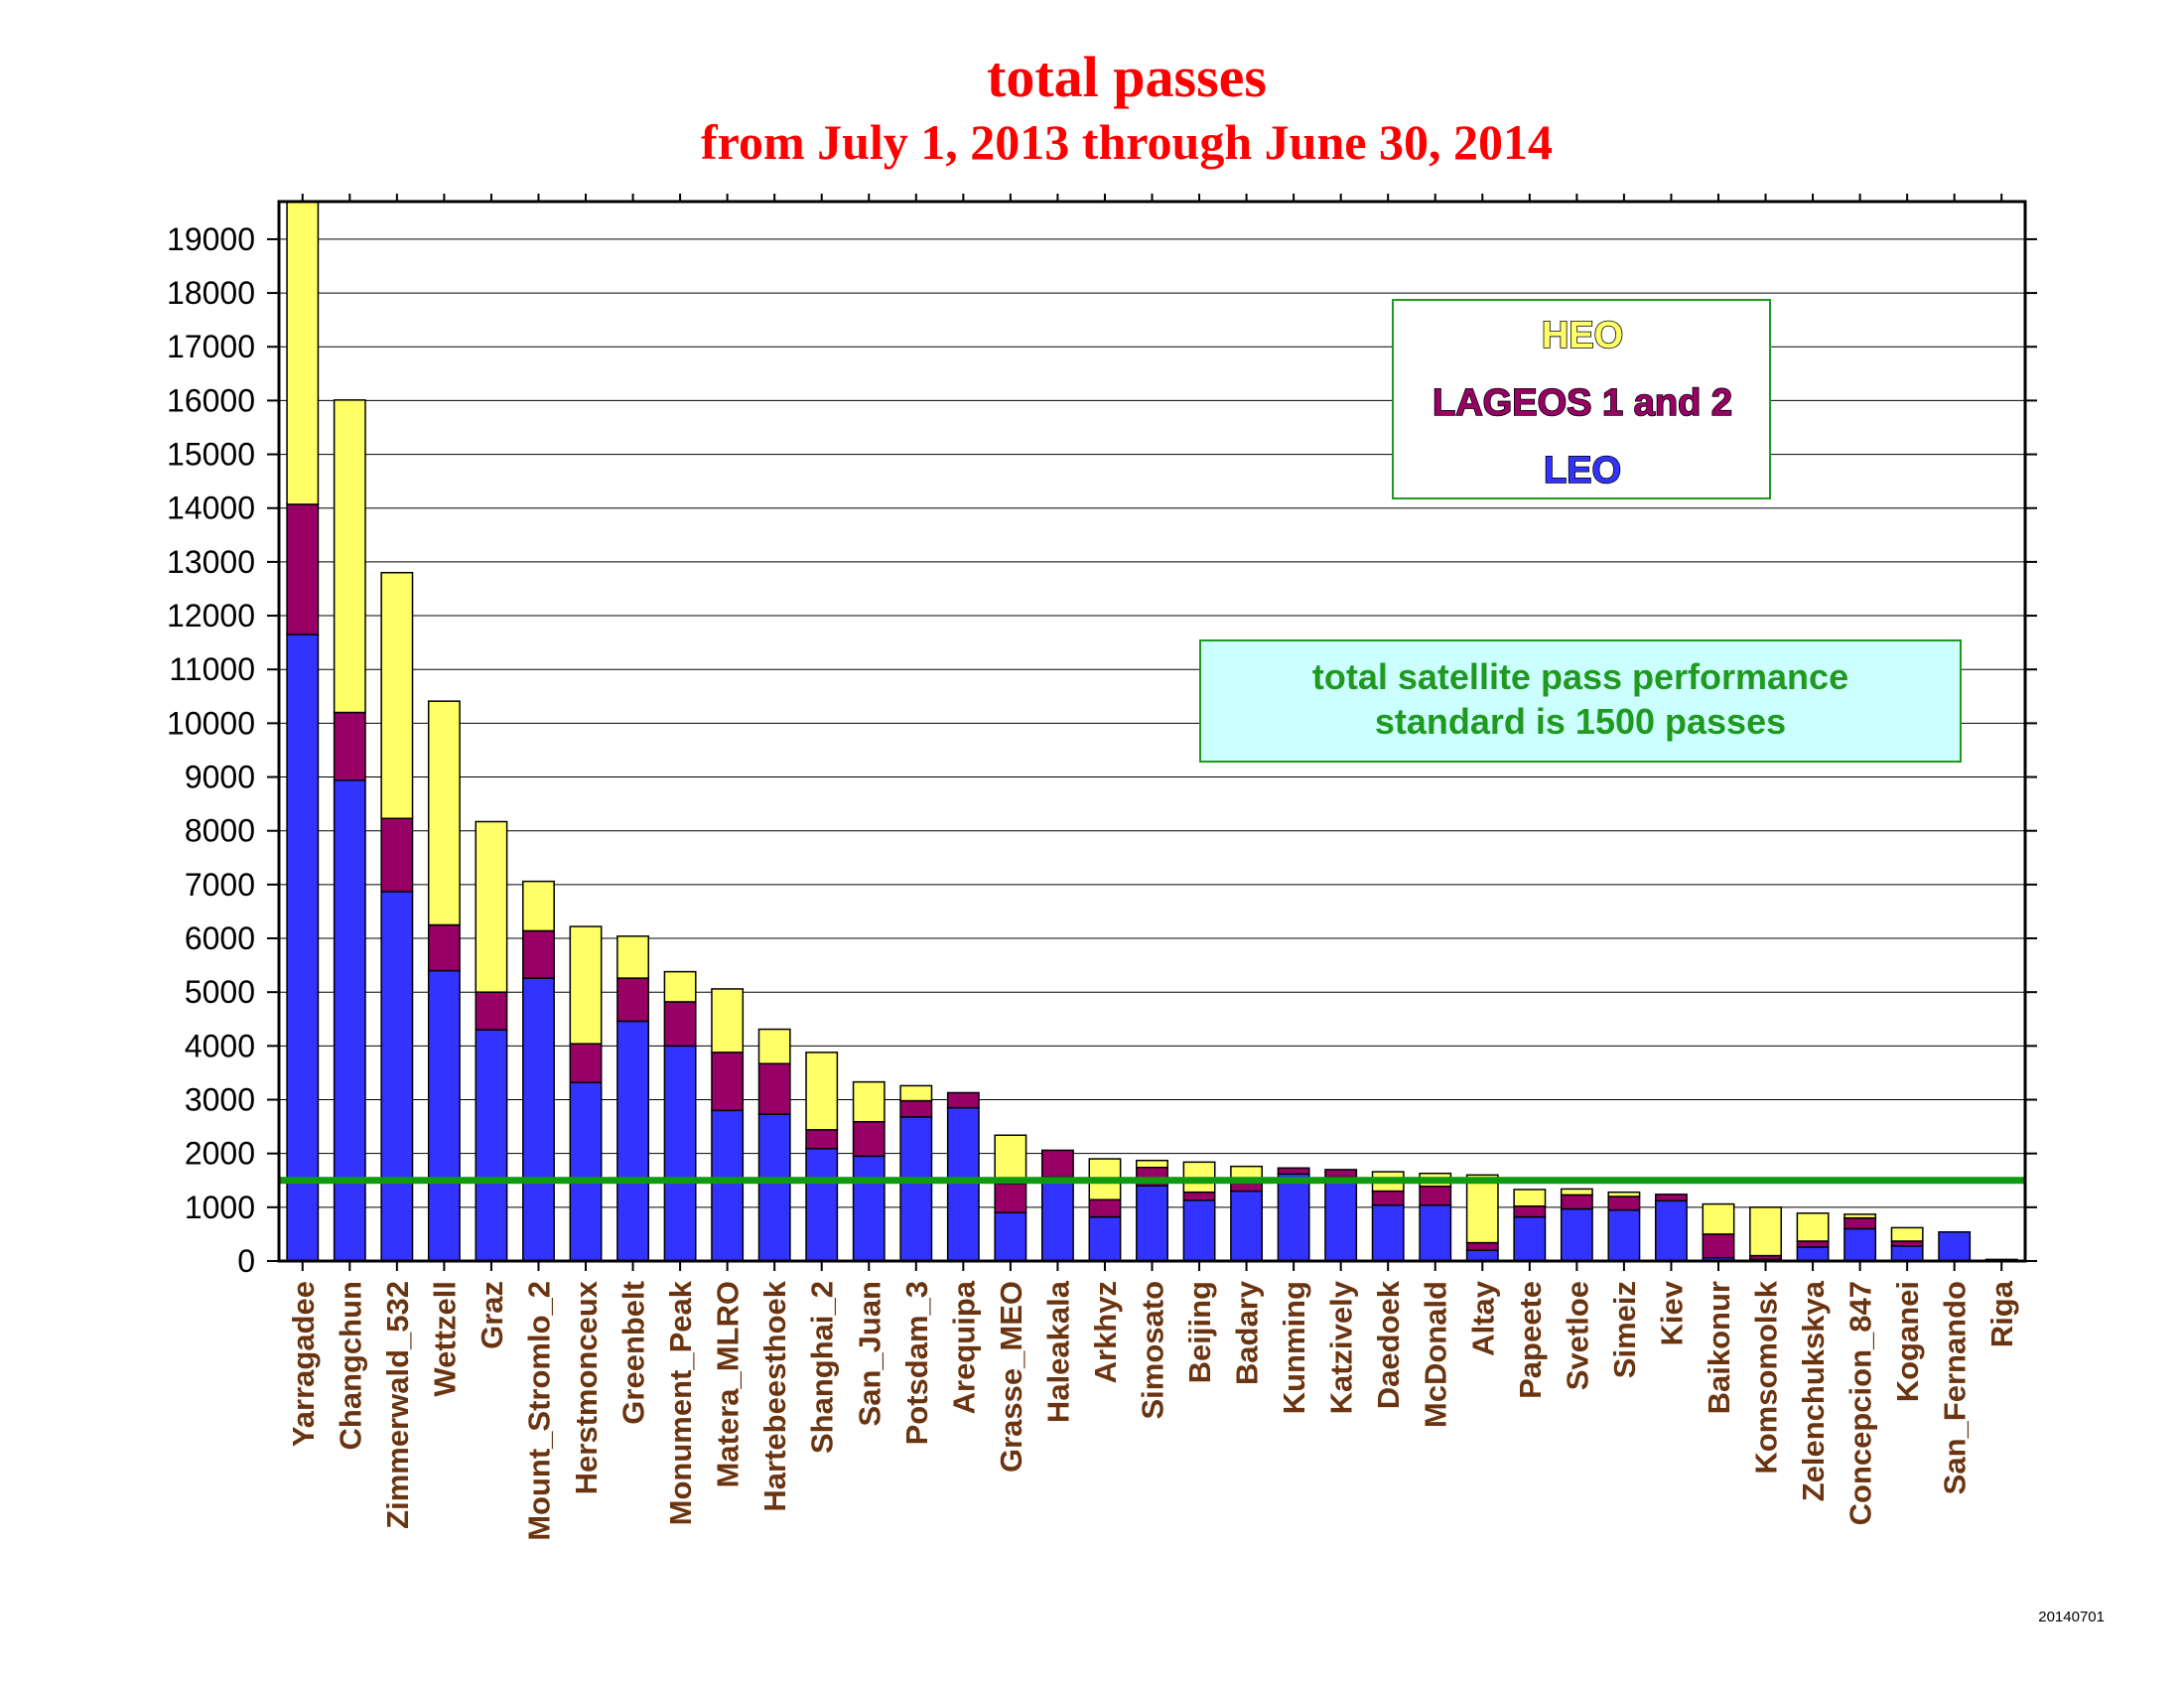 The height and width of the screenshot is (1688, 2184). What do you see at coordinates (211, 346) in the screenshot?
I see `y-tick-label: 17000` at bounding box center [211, 346].